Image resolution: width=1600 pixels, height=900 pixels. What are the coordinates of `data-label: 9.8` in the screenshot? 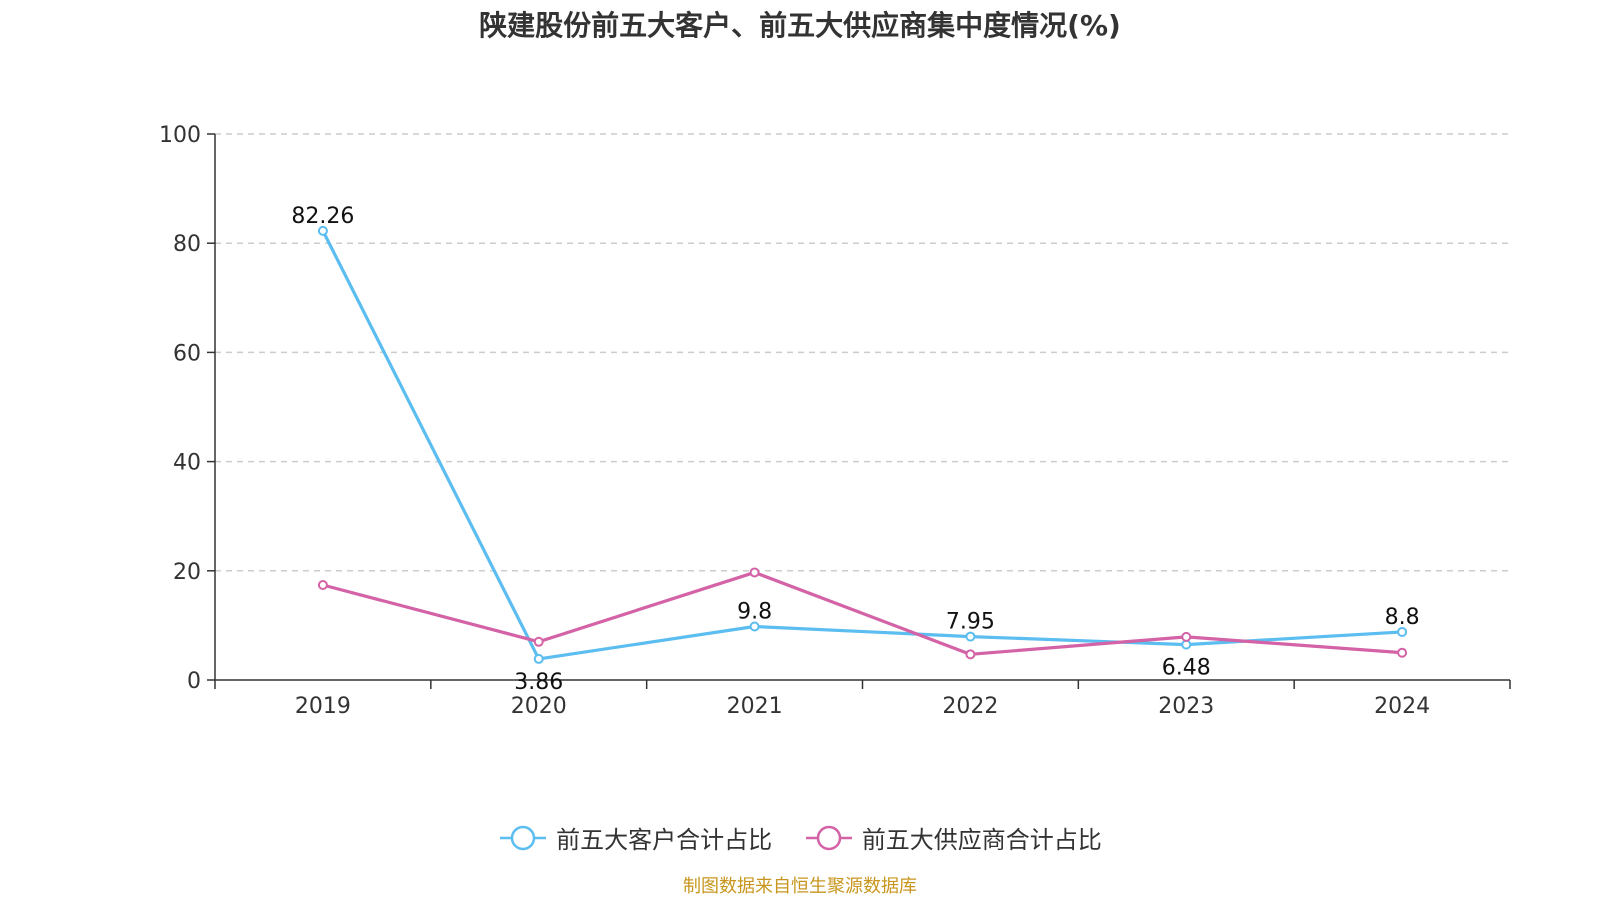 It's located at (754, 611).